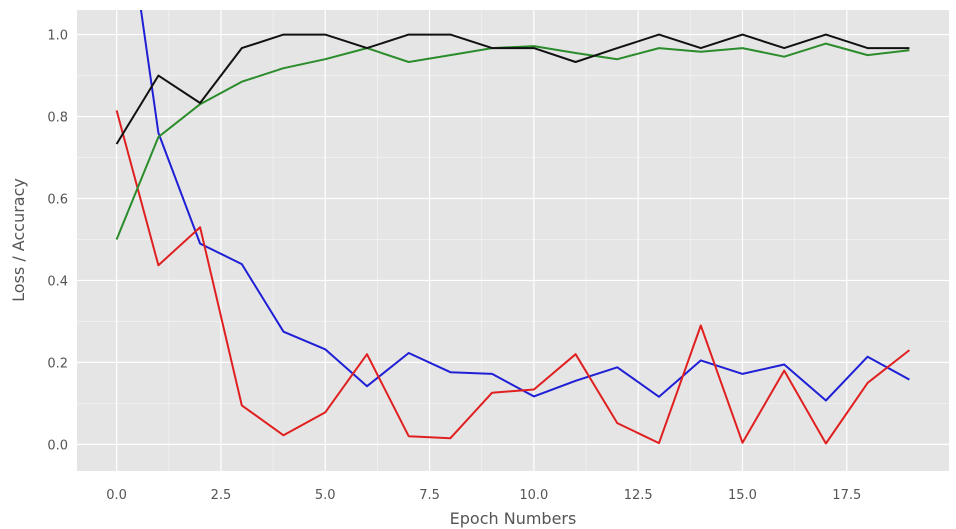 The image size is (956, 529). Describe the element at coordinates (18, 240) in the screenshot. I see `y-axis-label: Loss / Accuracy` at that location.